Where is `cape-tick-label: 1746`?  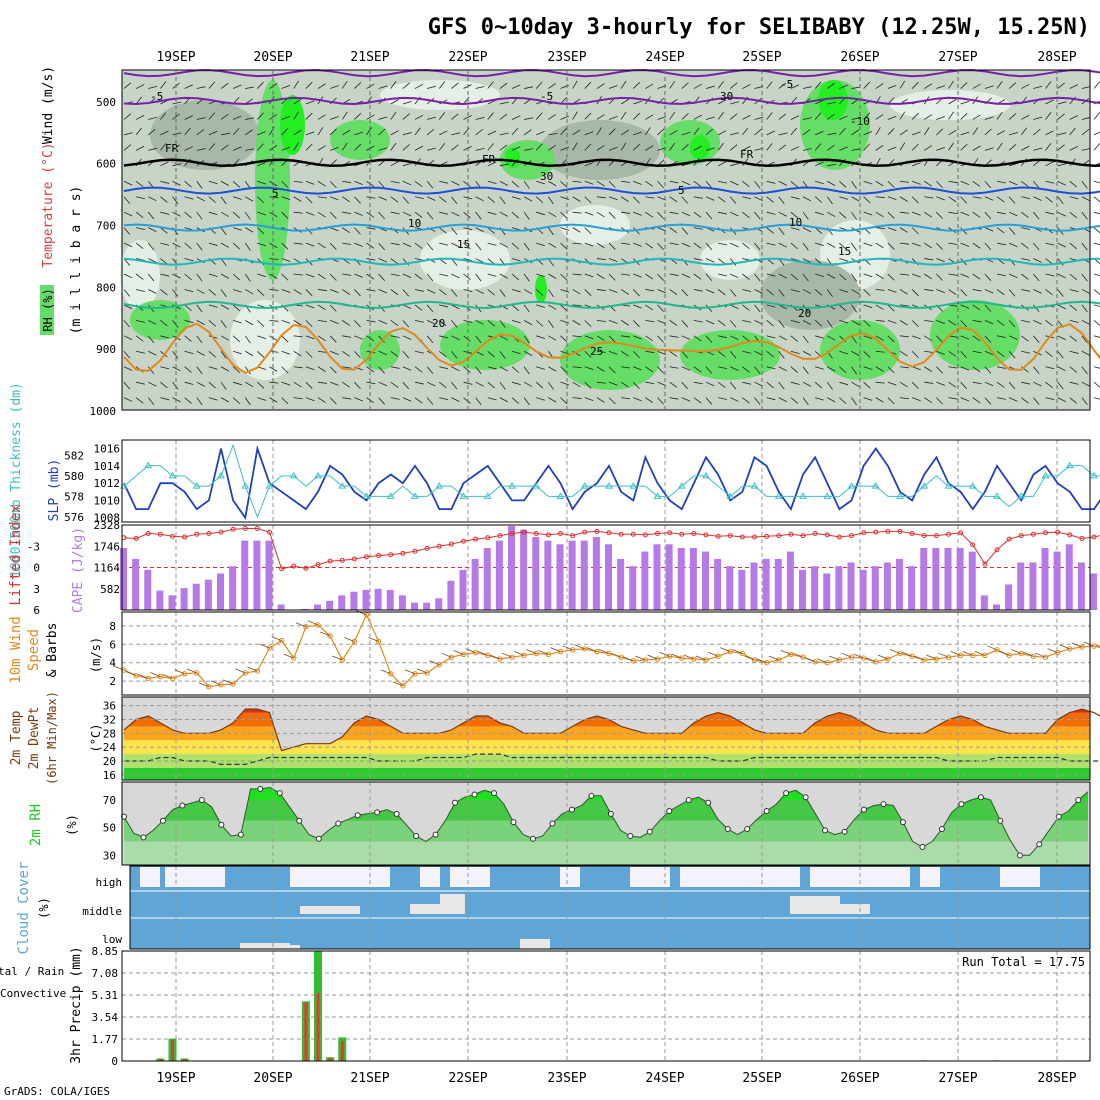
cape-tick-label: 1746 is located at coordinates (107, 546).